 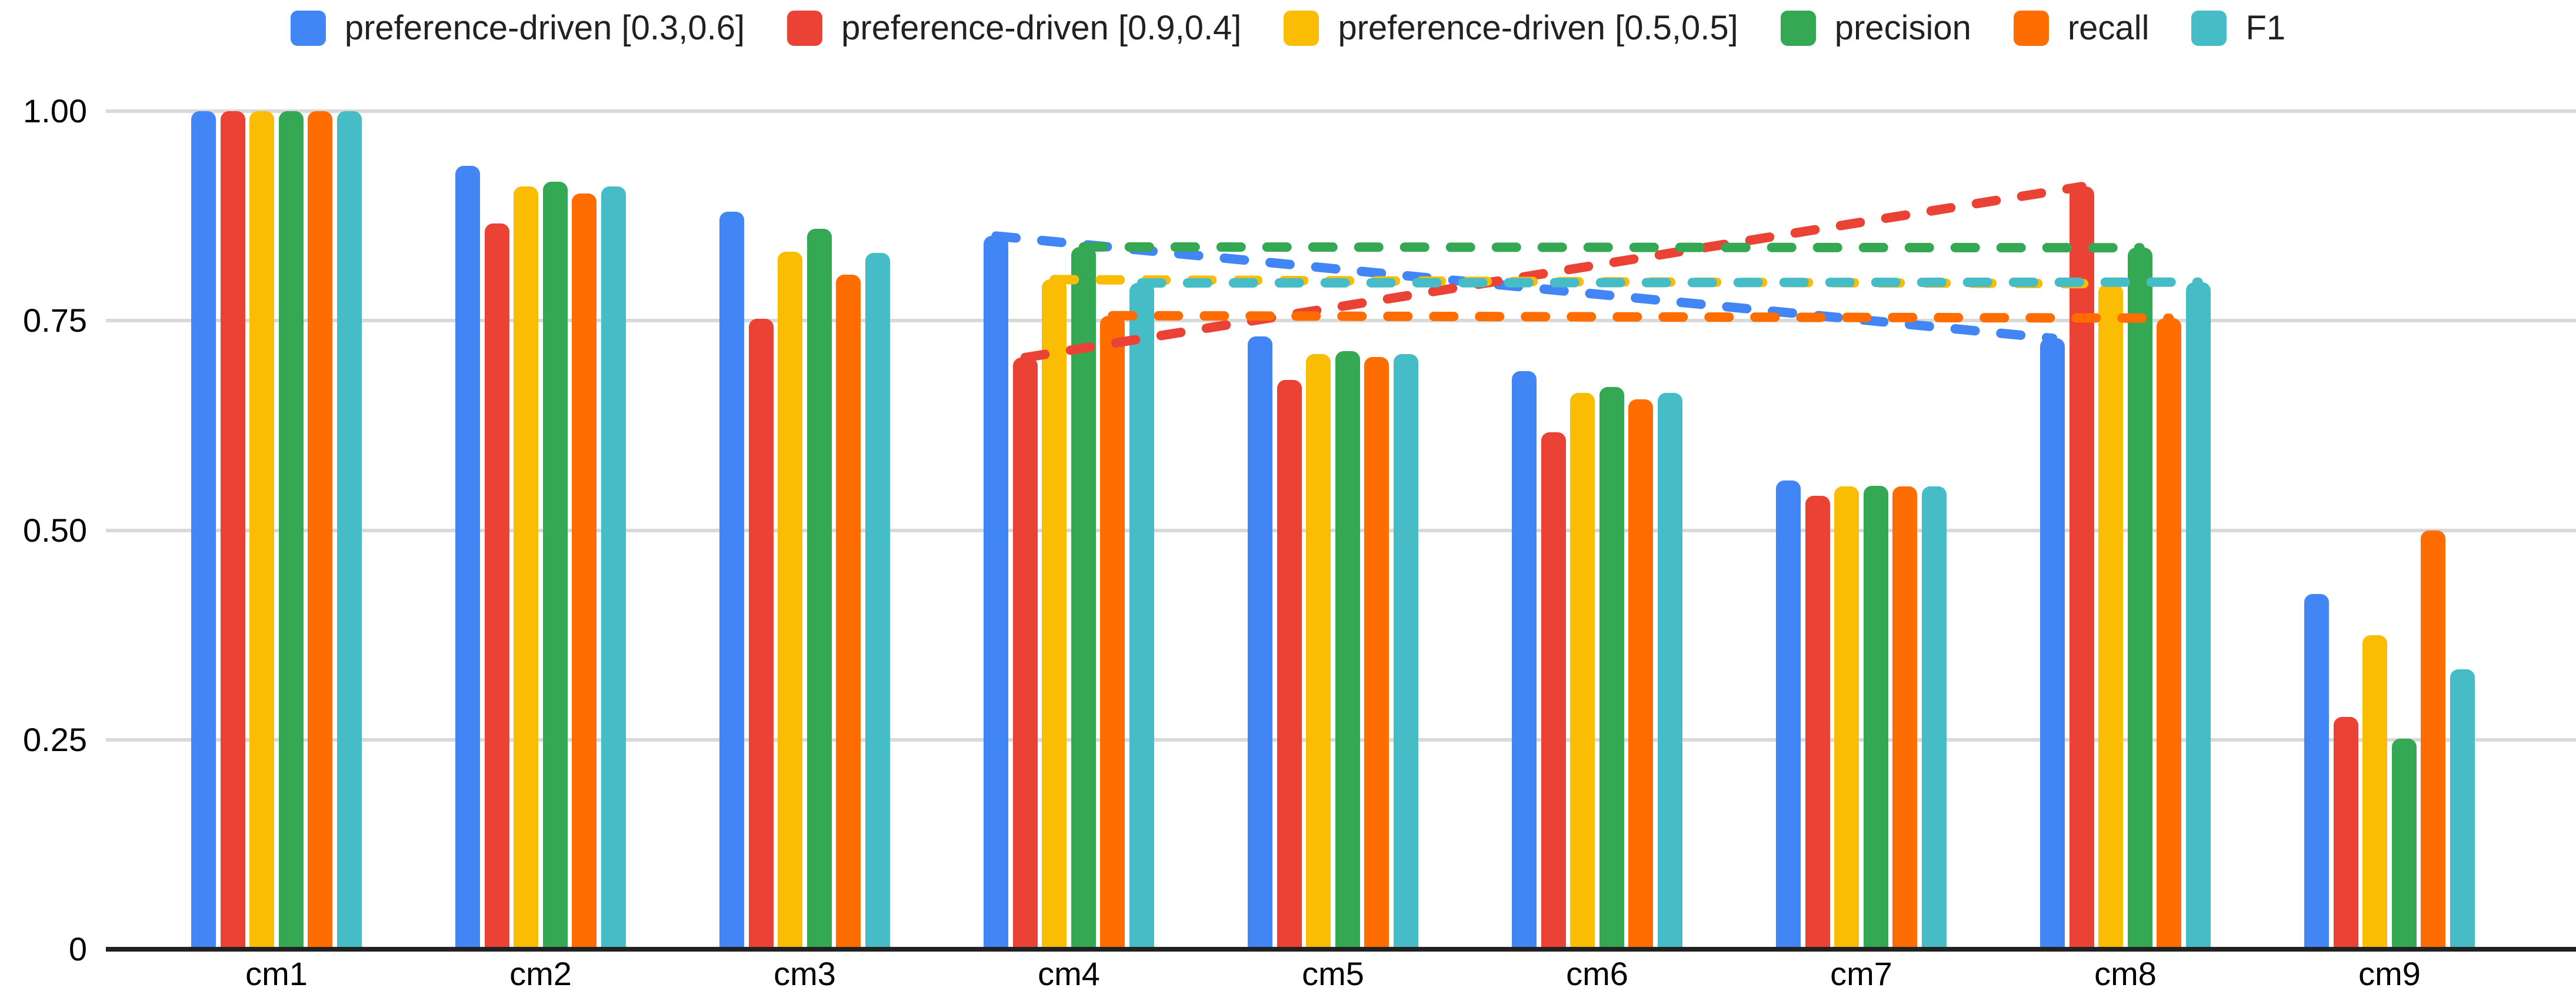 I want to click on bar-cm3-precision, so click(x=819, y=588).